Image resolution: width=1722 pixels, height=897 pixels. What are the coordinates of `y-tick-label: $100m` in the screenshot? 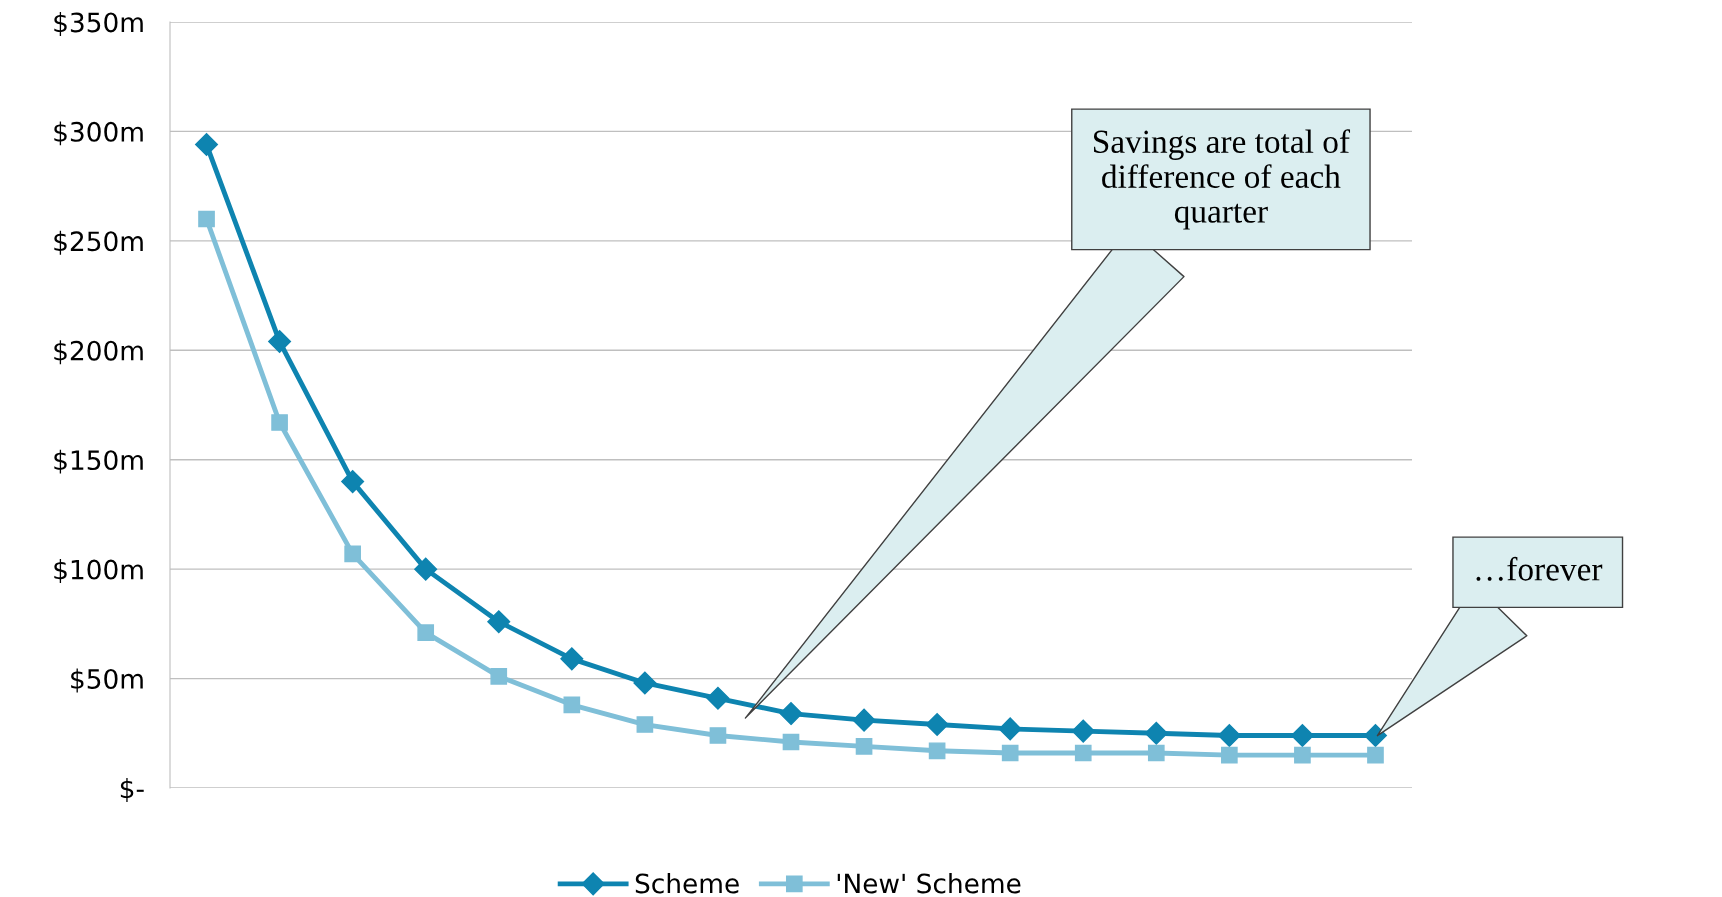 It's located at (98, 571).